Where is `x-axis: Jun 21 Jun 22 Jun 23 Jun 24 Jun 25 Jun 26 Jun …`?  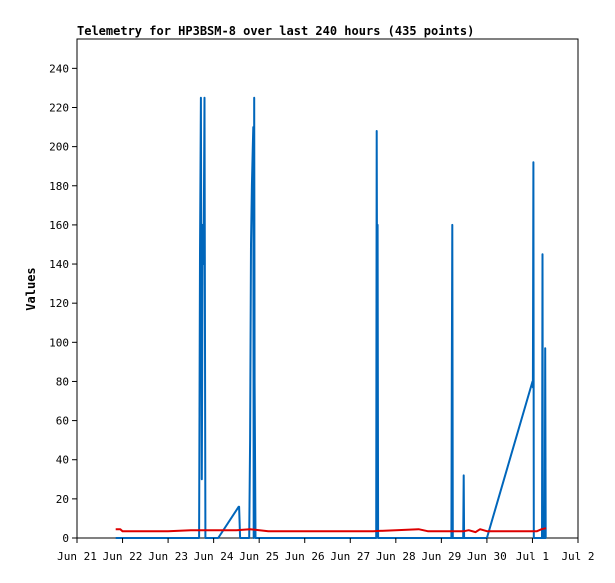 x-axis: Jun 21 Jun 22 Jun 23 Jun 24 Jun 25 Jun 26 Jun … is located at coordinates (326, 550).